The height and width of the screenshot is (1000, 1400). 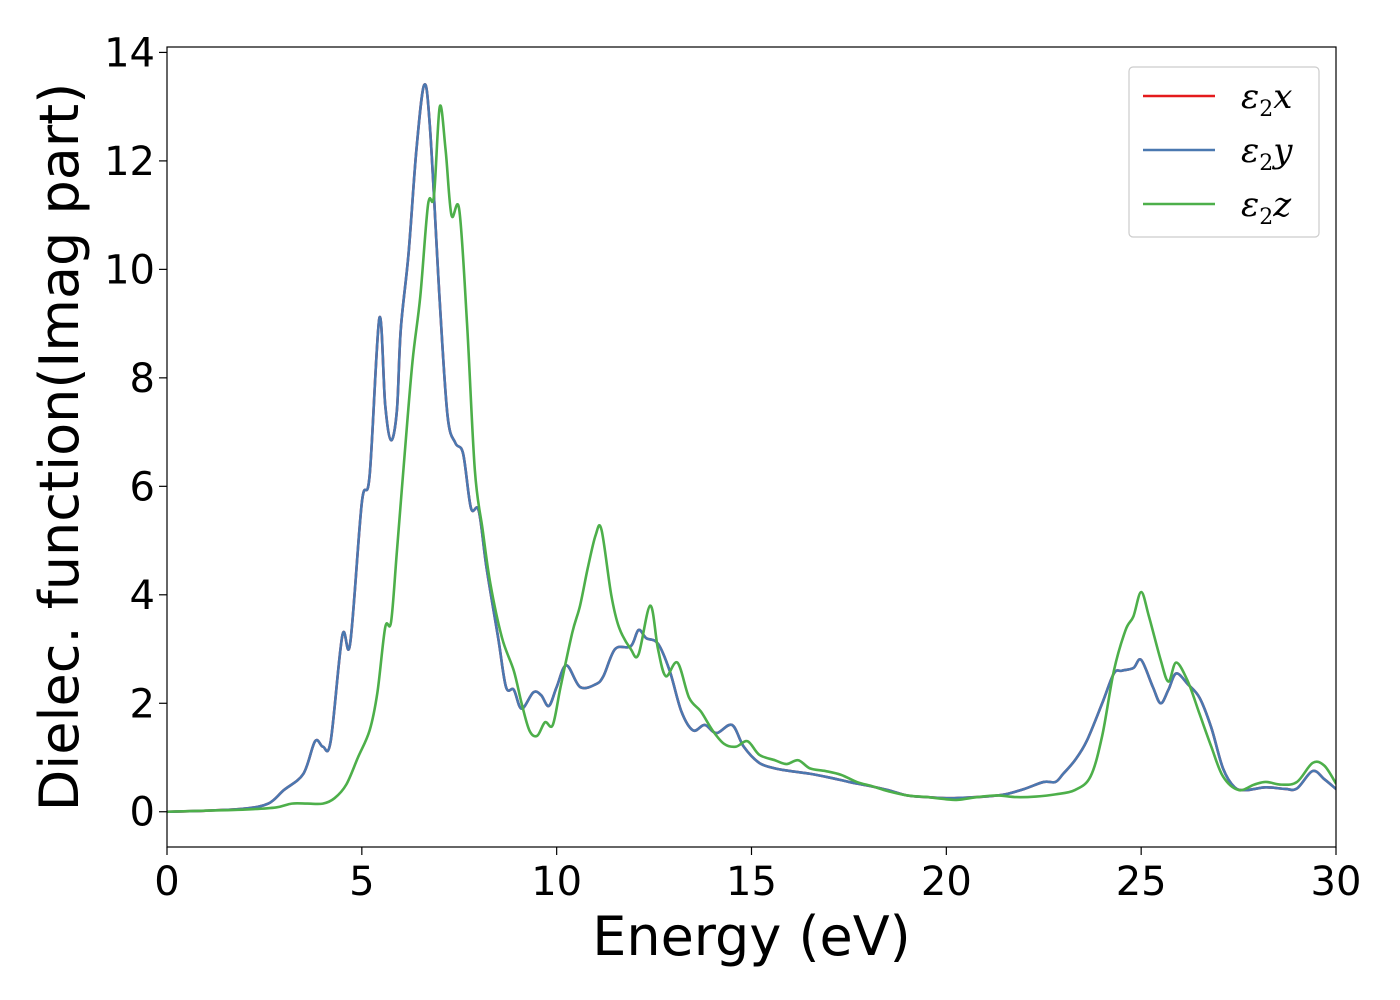 I want to click on x-tick-label: 30, so click(x=1336, y=882).